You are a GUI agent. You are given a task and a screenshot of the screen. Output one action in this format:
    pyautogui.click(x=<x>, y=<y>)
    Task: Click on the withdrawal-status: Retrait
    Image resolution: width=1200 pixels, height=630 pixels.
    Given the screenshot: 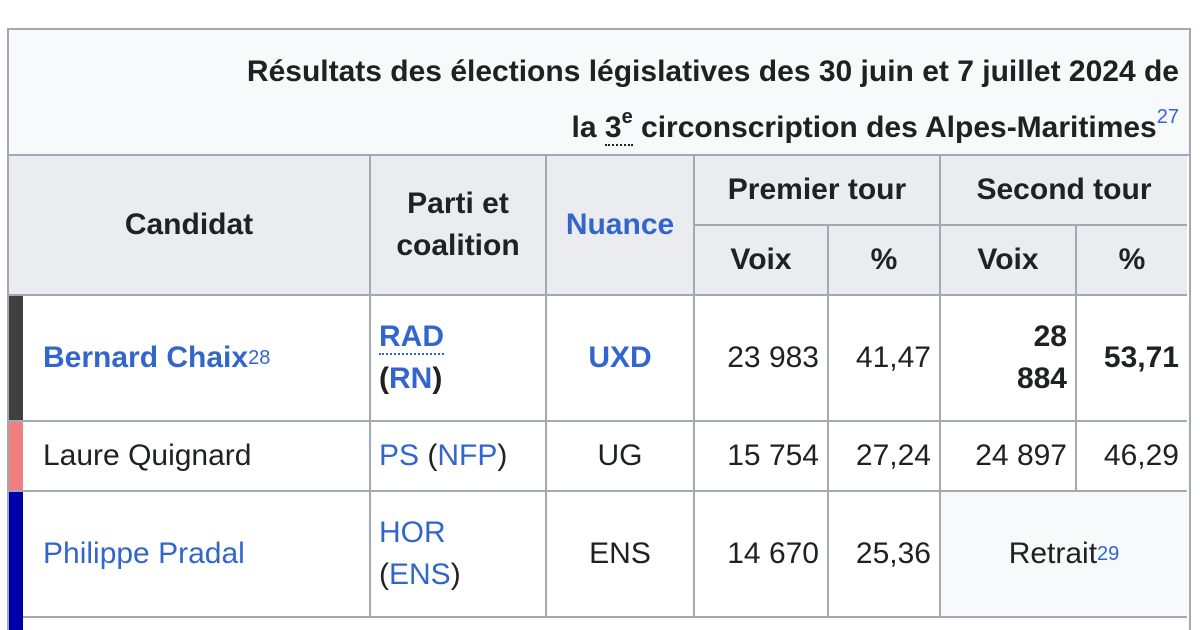 What is the action you would take?
    pyautogui.click(x=1053, y=553)
    